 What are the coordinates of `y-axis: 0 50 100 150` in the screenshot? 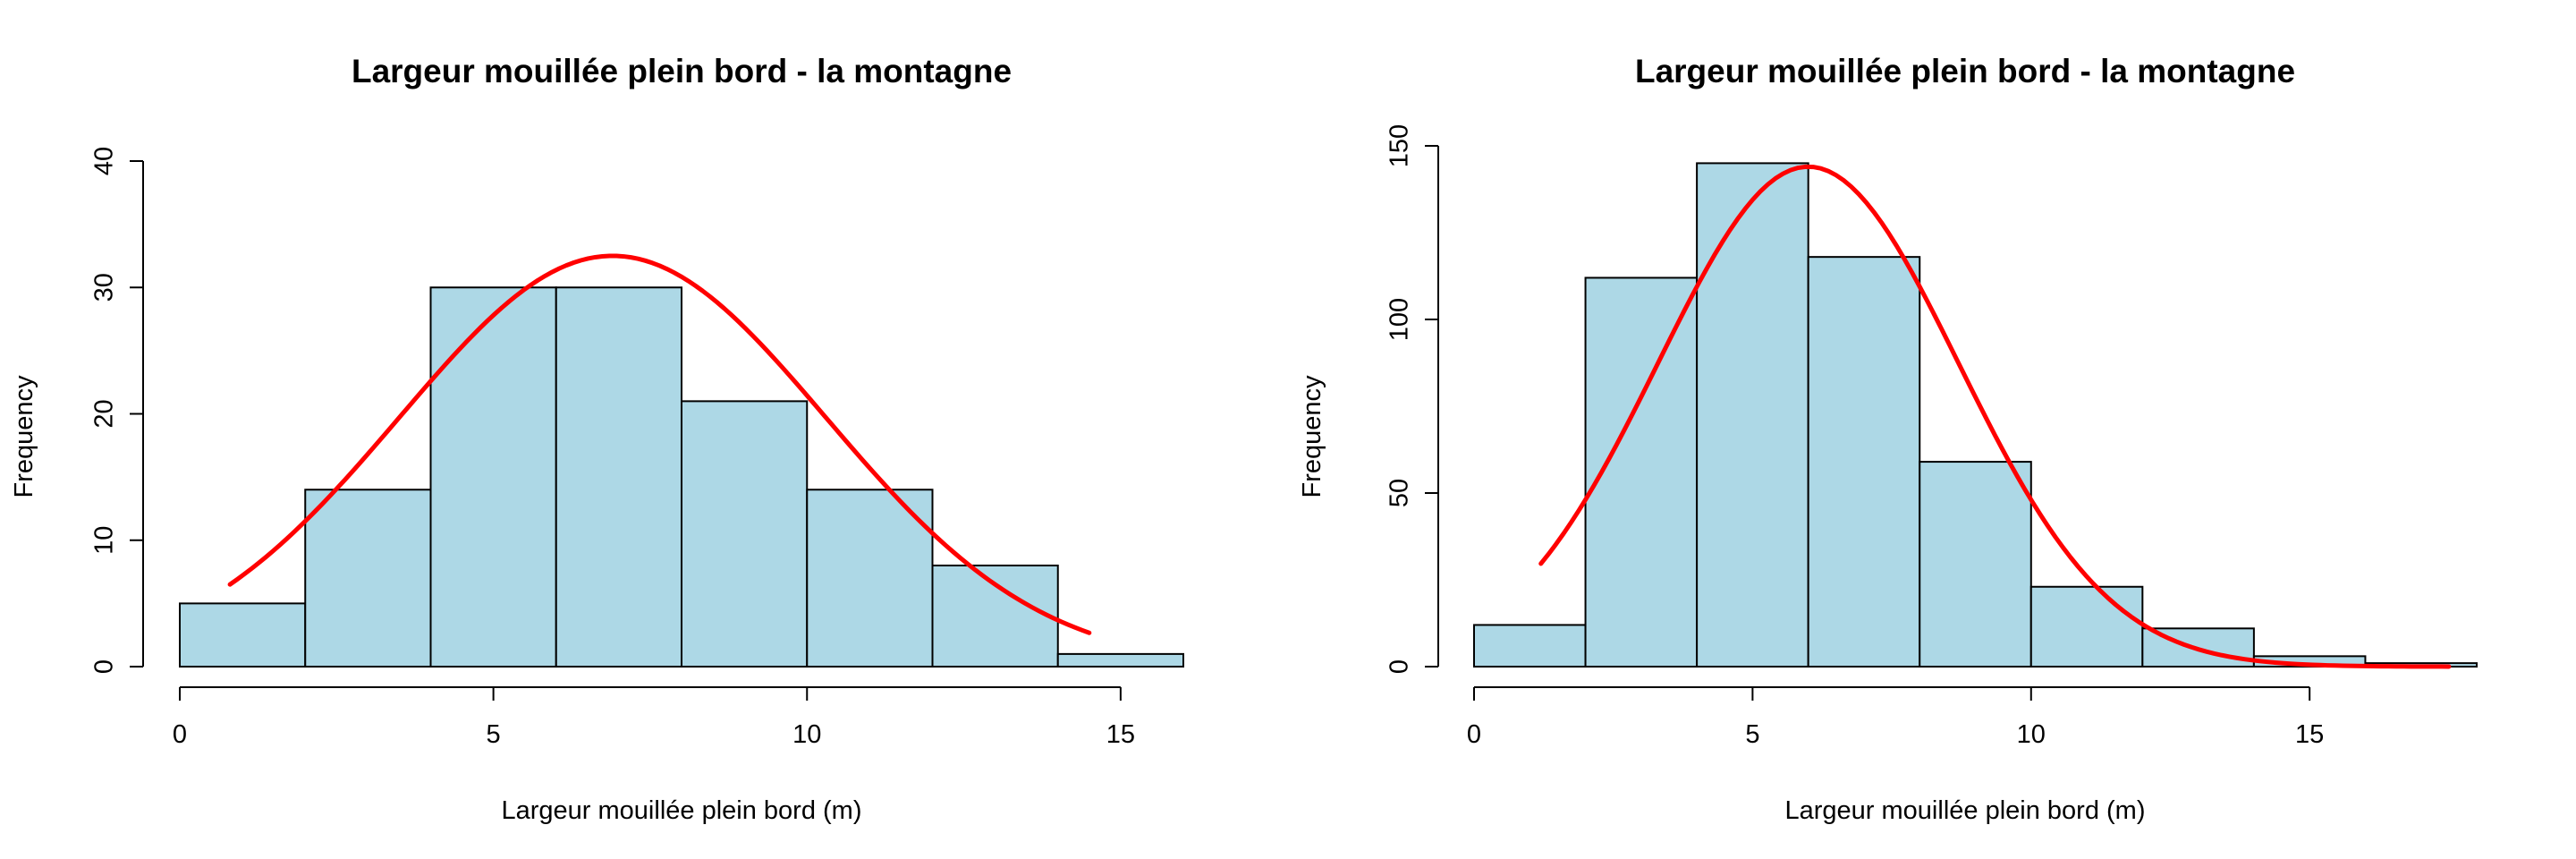 It's located at (1412, 399).